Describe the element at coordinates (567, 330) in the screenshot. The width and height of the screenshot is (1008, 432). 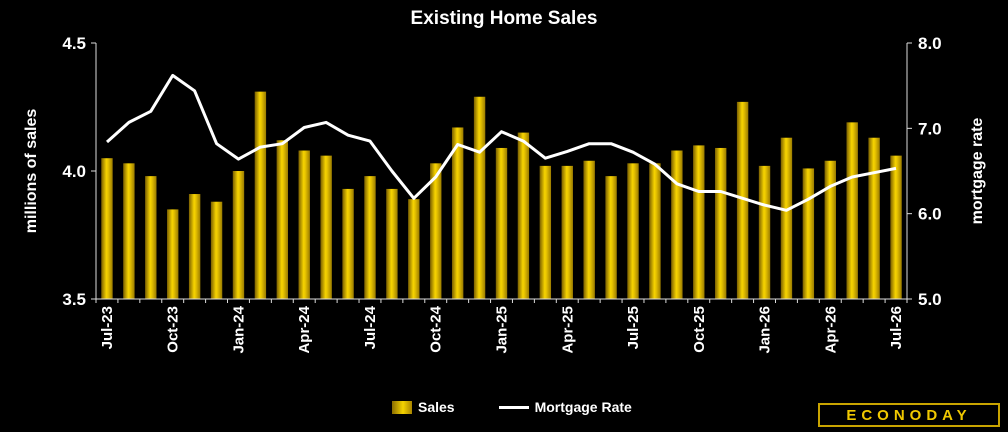
I see `x-tick-label: Apr-25` at that location.